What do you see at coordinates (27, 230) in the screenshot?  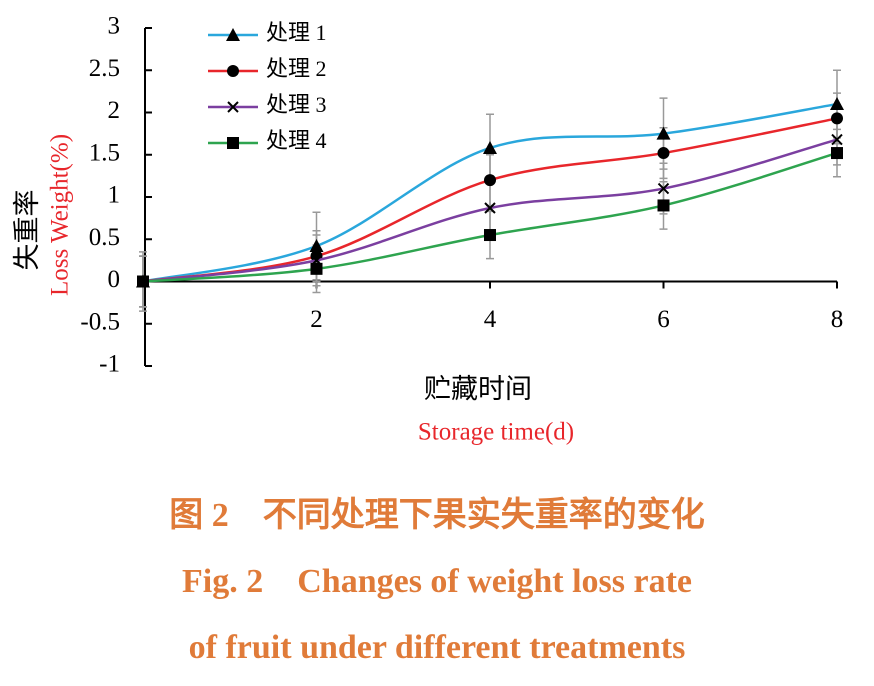 I see `y-label: 失重率` at bounding box center [27, 230].